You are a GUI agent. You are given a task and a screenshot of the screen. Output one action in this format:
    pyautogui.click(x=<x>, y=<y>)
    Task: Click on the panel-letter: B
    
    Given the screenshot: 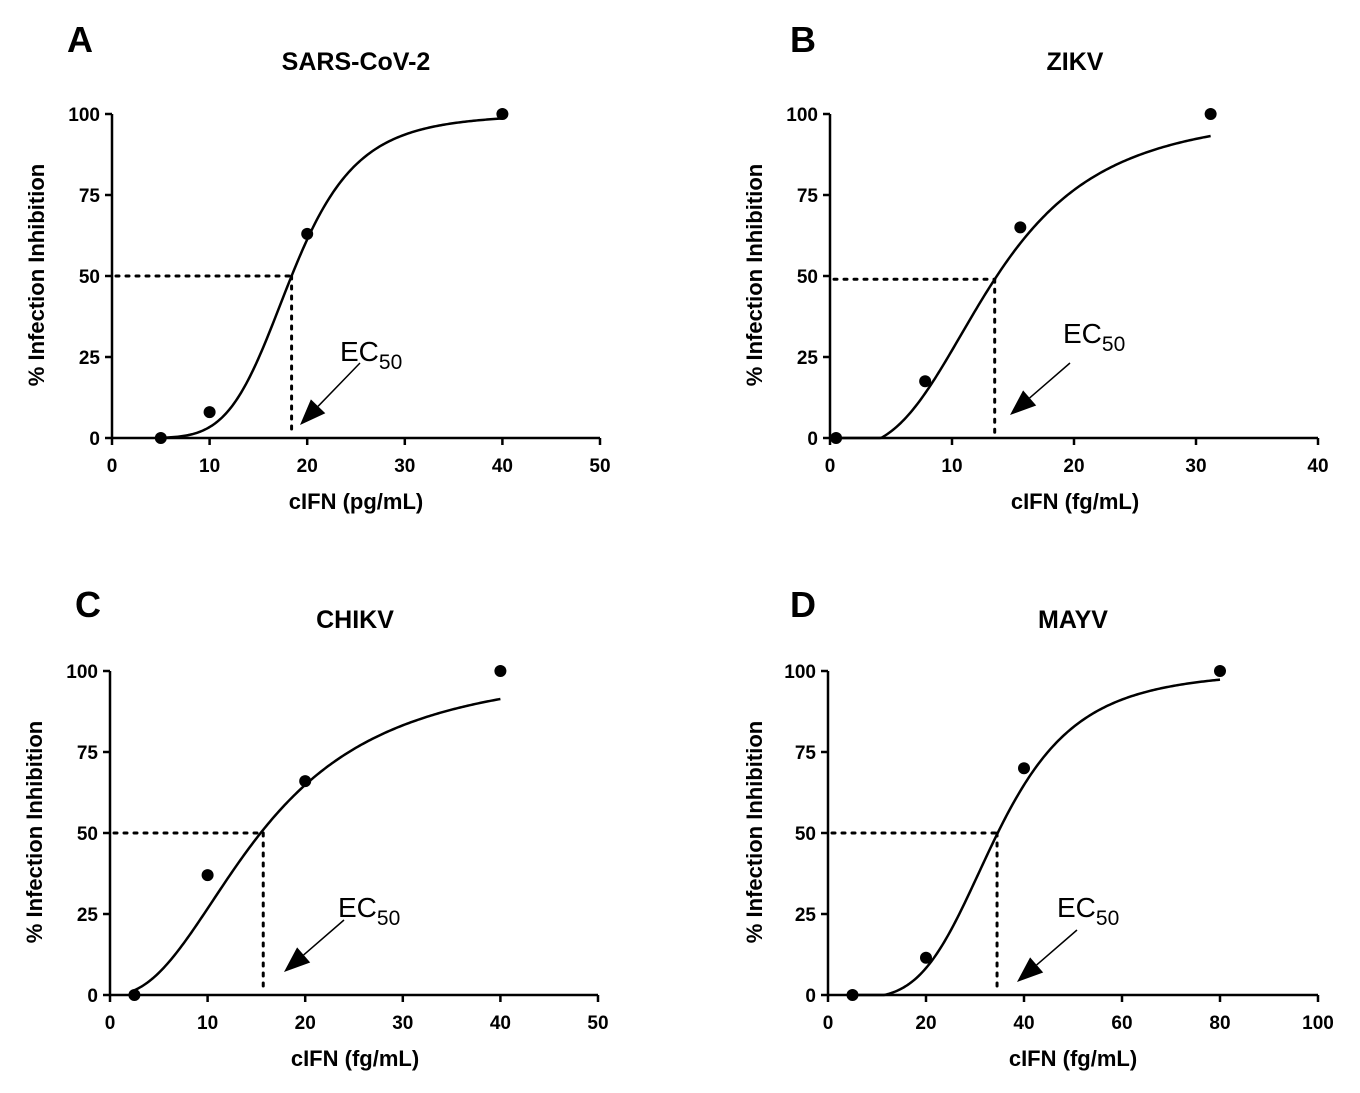 What is the action you would take?
    pyautogui.click(x=803, y=39)
    